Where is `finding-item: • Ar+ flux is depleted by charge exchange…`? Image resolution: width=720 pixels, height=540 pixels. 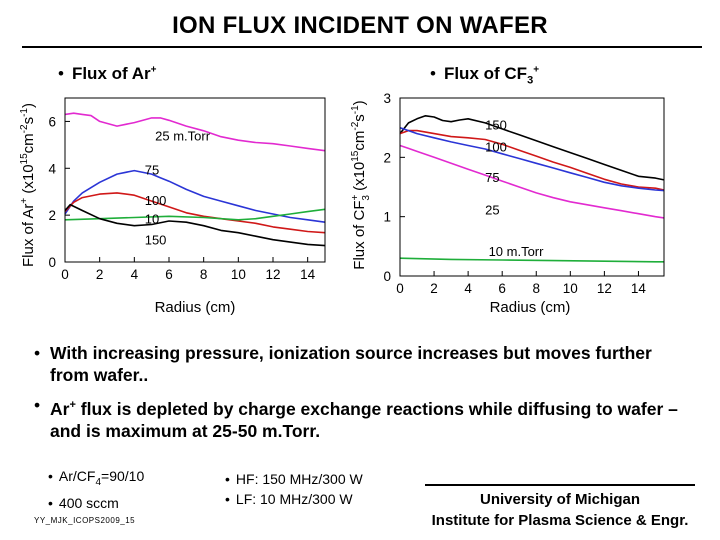
finding-item: • Ar+ flux is depleted by charge exchange… is located at coordinates (356, 418).